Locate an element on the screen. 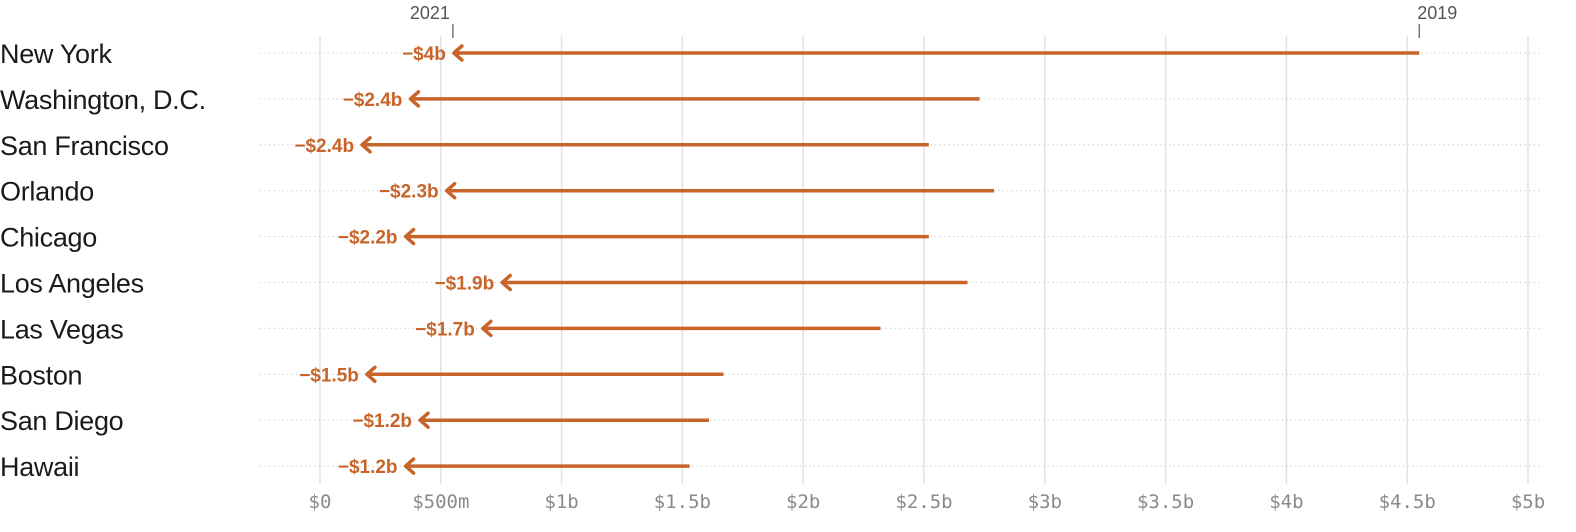 The image size is (1576, 532). x-tick-label: $3.5b is located at coordinates (1165, 502).